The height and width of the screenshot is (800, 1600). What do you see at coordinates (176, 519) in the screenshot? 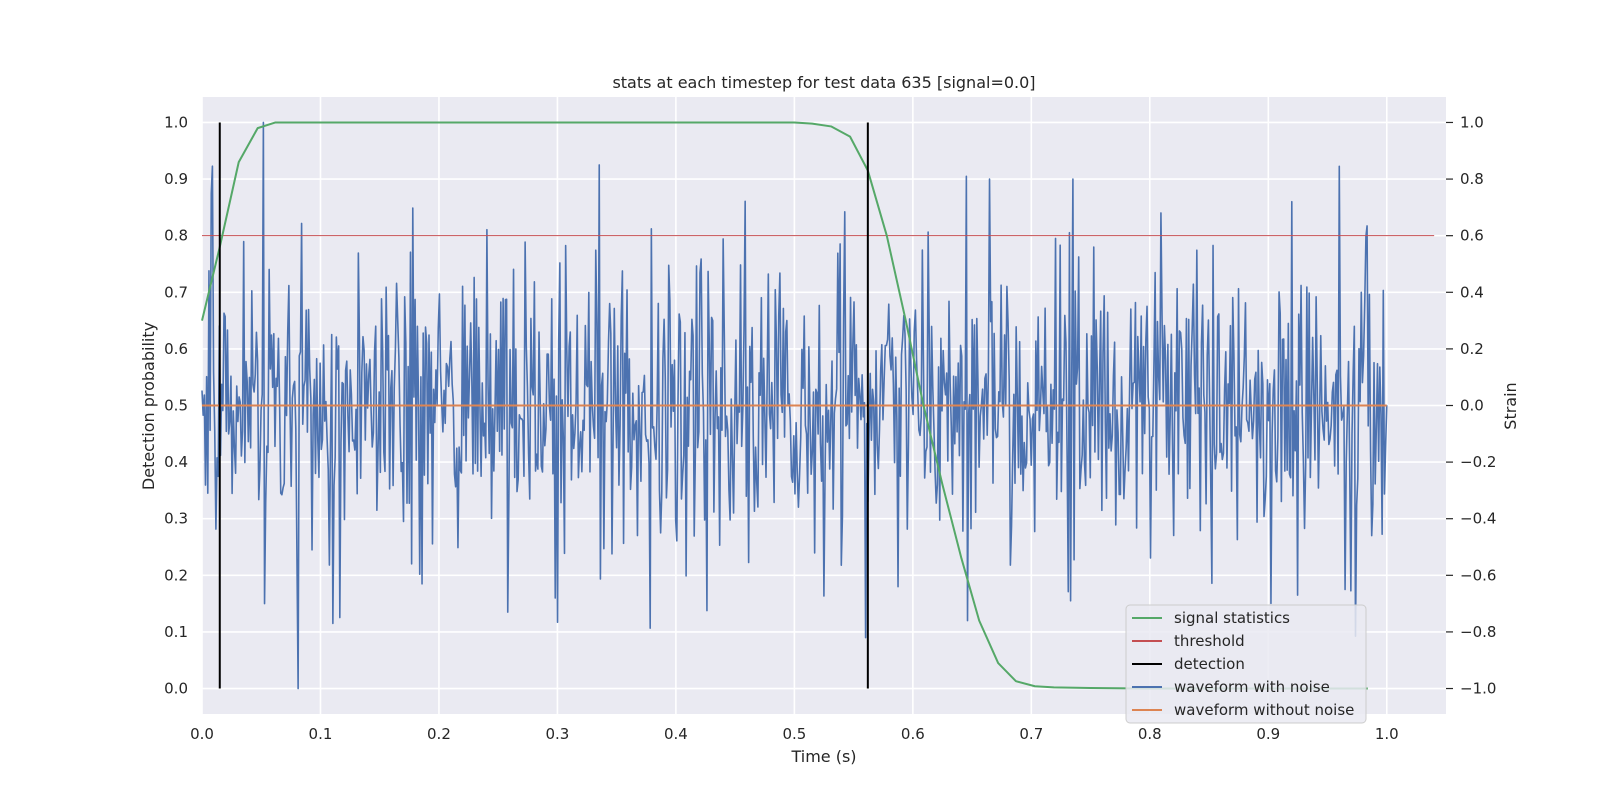
I see `y-tick-label: 0.3` at bounding box center [176, 519].